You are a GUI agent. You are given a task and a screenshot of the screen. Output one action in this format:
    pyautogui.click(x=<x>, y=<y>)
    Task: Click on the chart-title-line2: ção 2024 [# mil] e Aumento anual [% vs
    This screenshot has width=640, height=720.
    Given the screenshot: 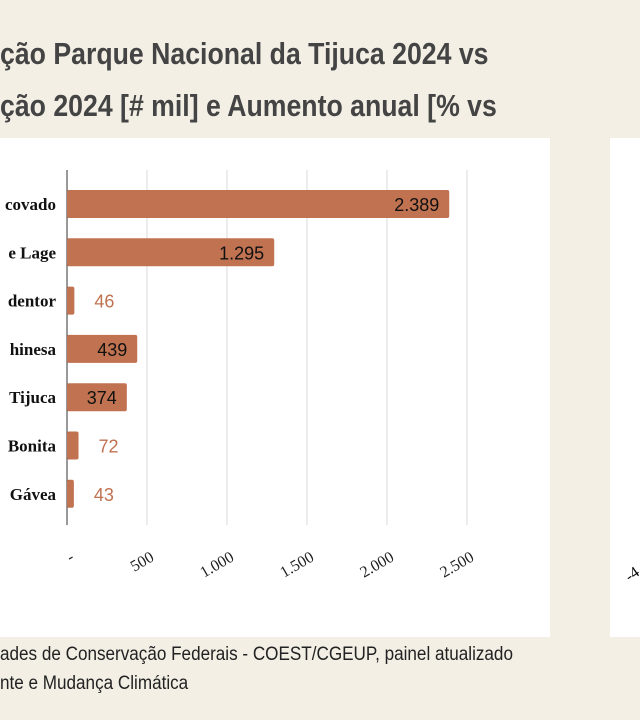 What is the action you would take?
    pyautogui.click(x=248, y=105)
    